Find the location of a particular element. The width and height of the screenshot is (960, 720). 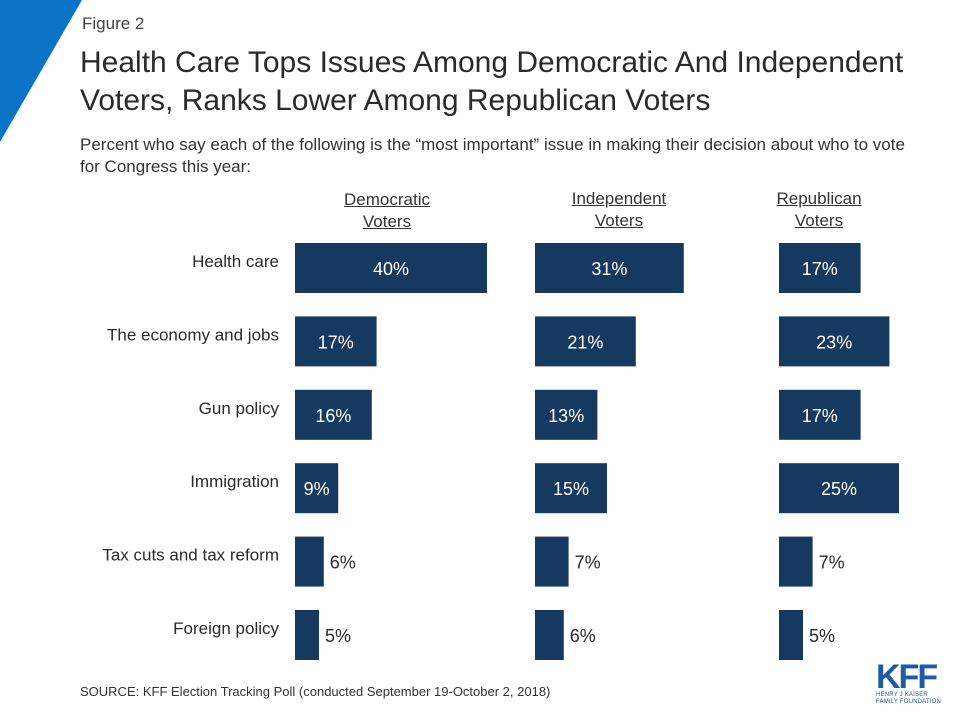

bar-democratic-gun-policy is located at coordinates (333, 414).